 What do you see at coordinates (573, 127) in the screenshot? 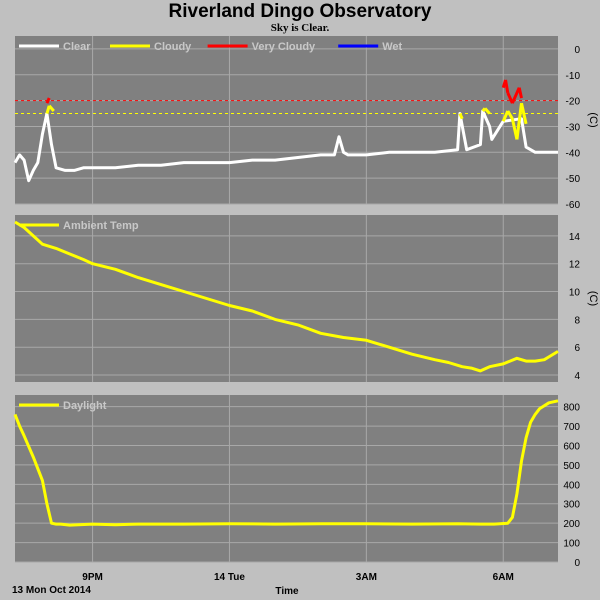
I see `y-tick-label: -30` at bounding box center [573, 127].